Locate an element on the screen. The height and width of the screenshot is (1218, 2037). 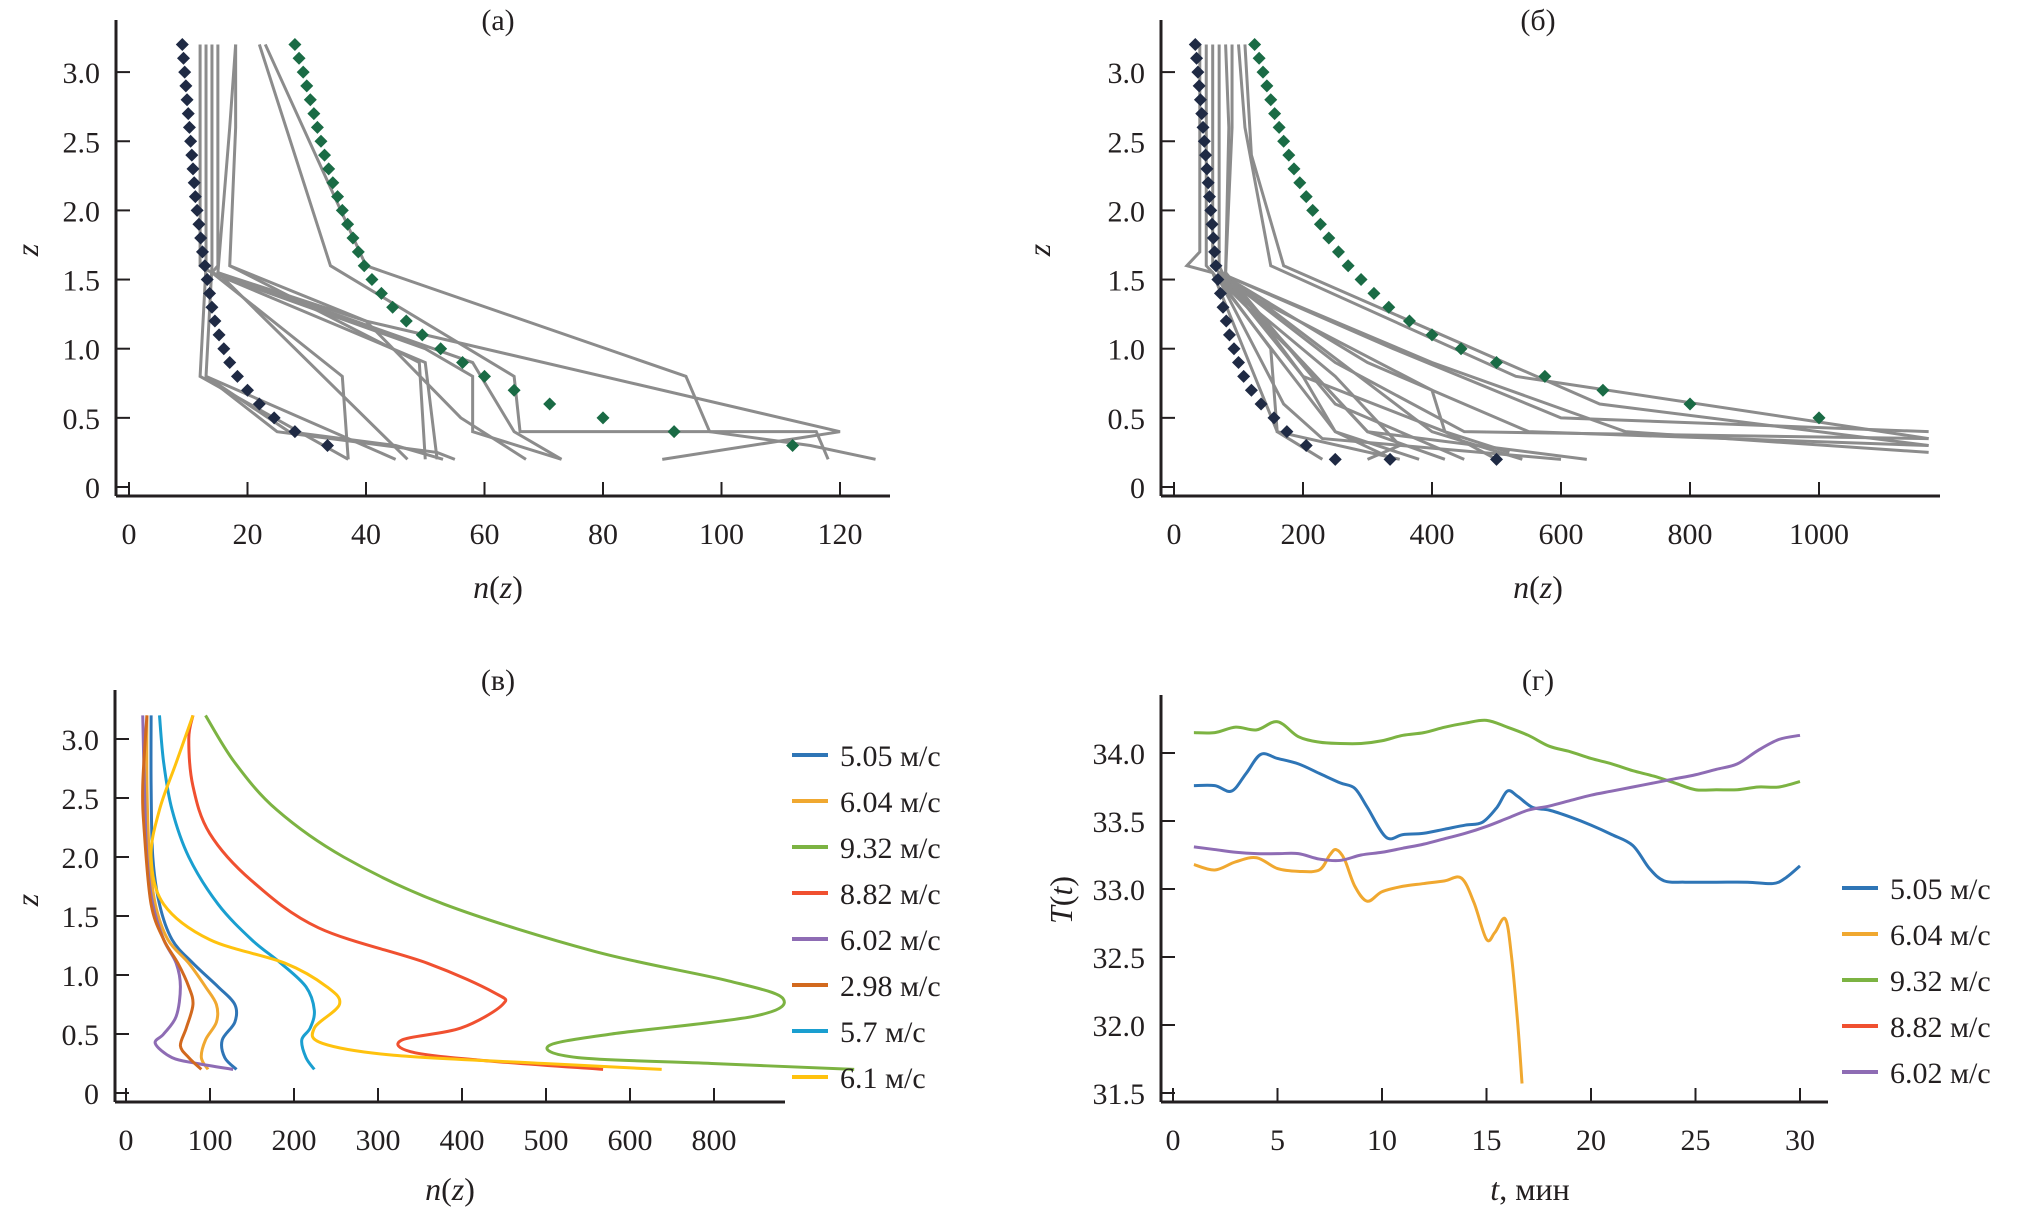
x-tick-label: 10 is located at coordinates (1382, 1140).